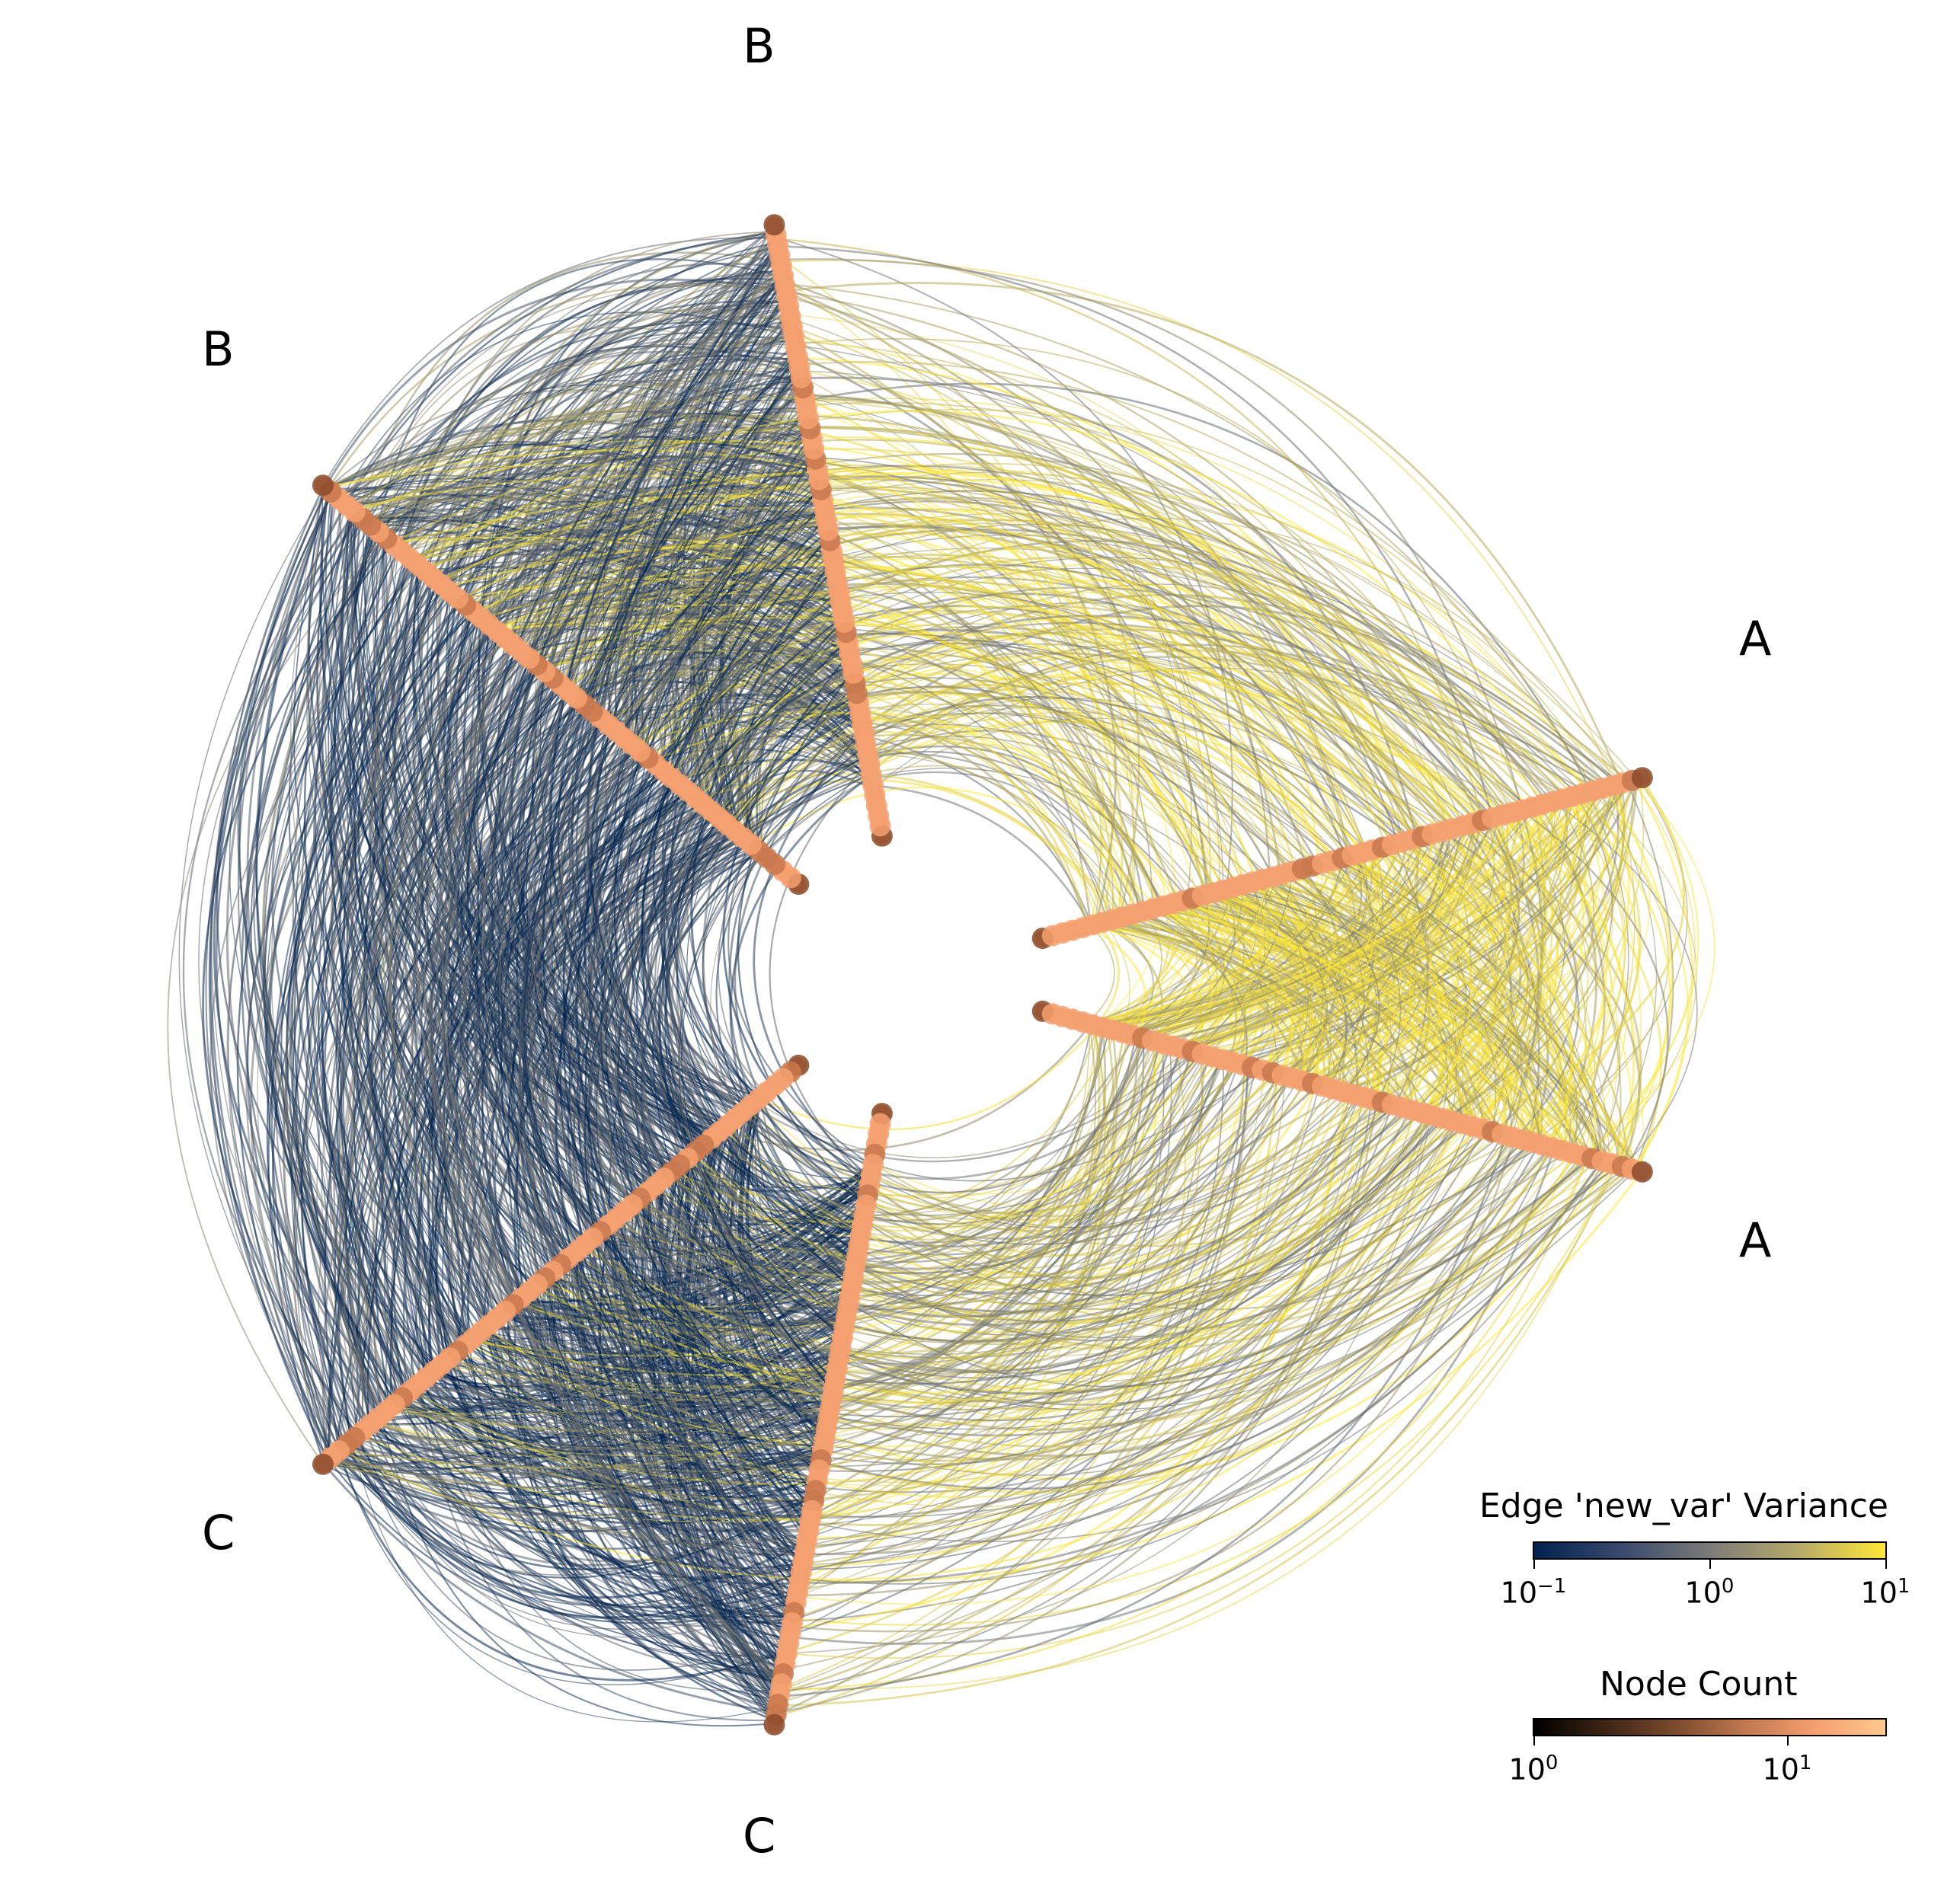  I want to click on axis-label-b-left: B, so click(218, 349).